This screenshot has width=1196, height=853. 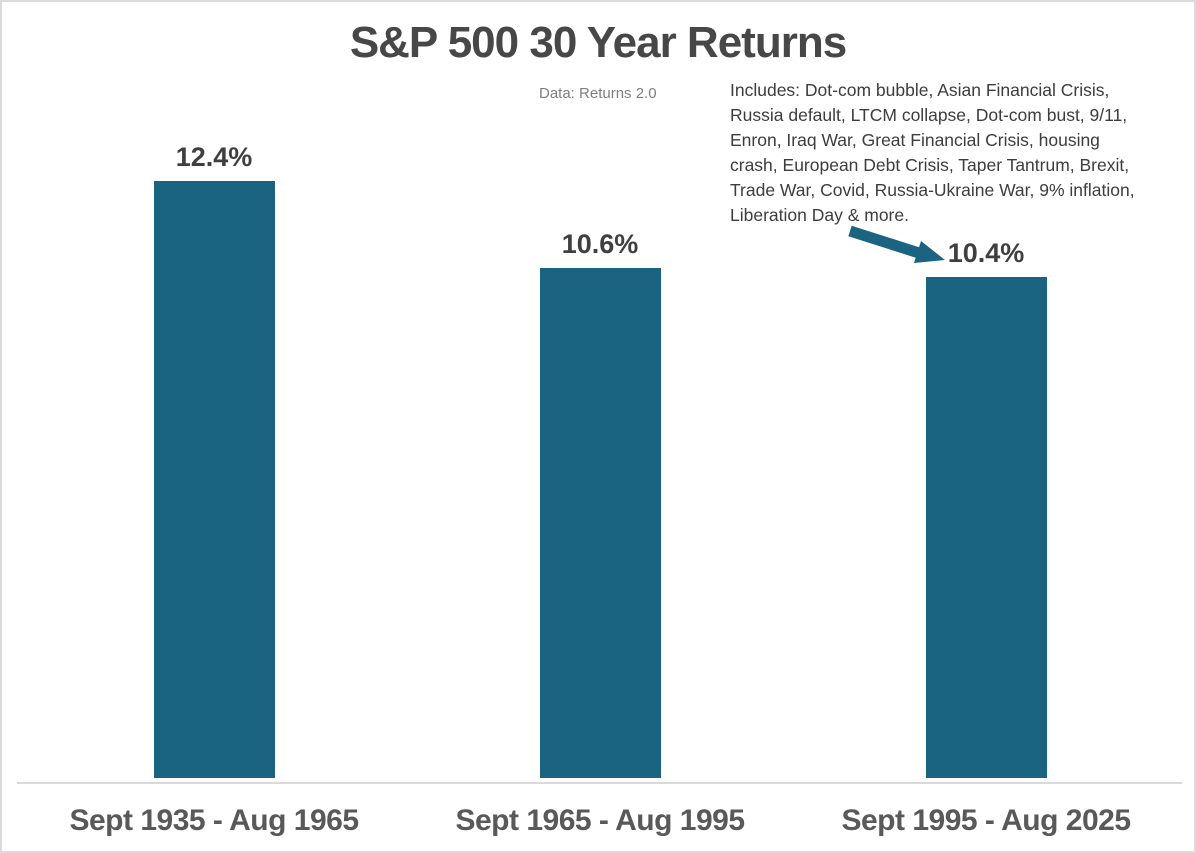 What do you see at coordinates (214, 820) in the screenshot?
I see `x-axis-label: Sept 1935 - Aug 1965` at bounding box center [214, 820].